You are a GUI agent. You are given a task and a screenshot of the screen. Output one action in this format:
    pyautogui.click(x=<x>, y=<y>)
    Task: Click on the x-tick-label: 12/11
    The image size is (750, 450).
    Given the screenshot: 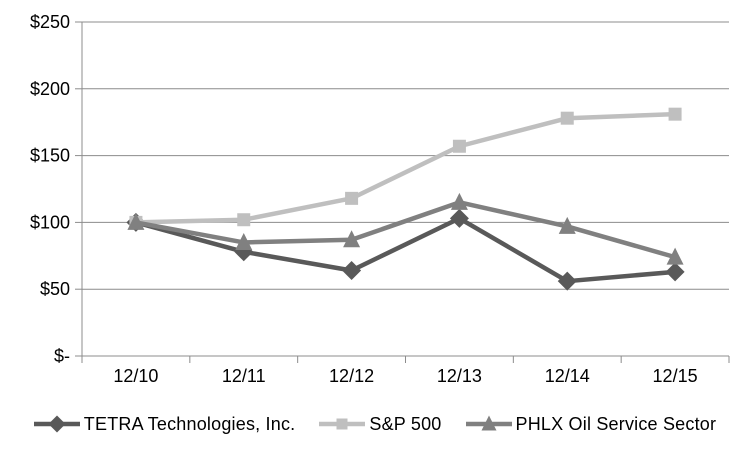 What is the action you would take?
    pyautogui.click(x=244, y=376)
    